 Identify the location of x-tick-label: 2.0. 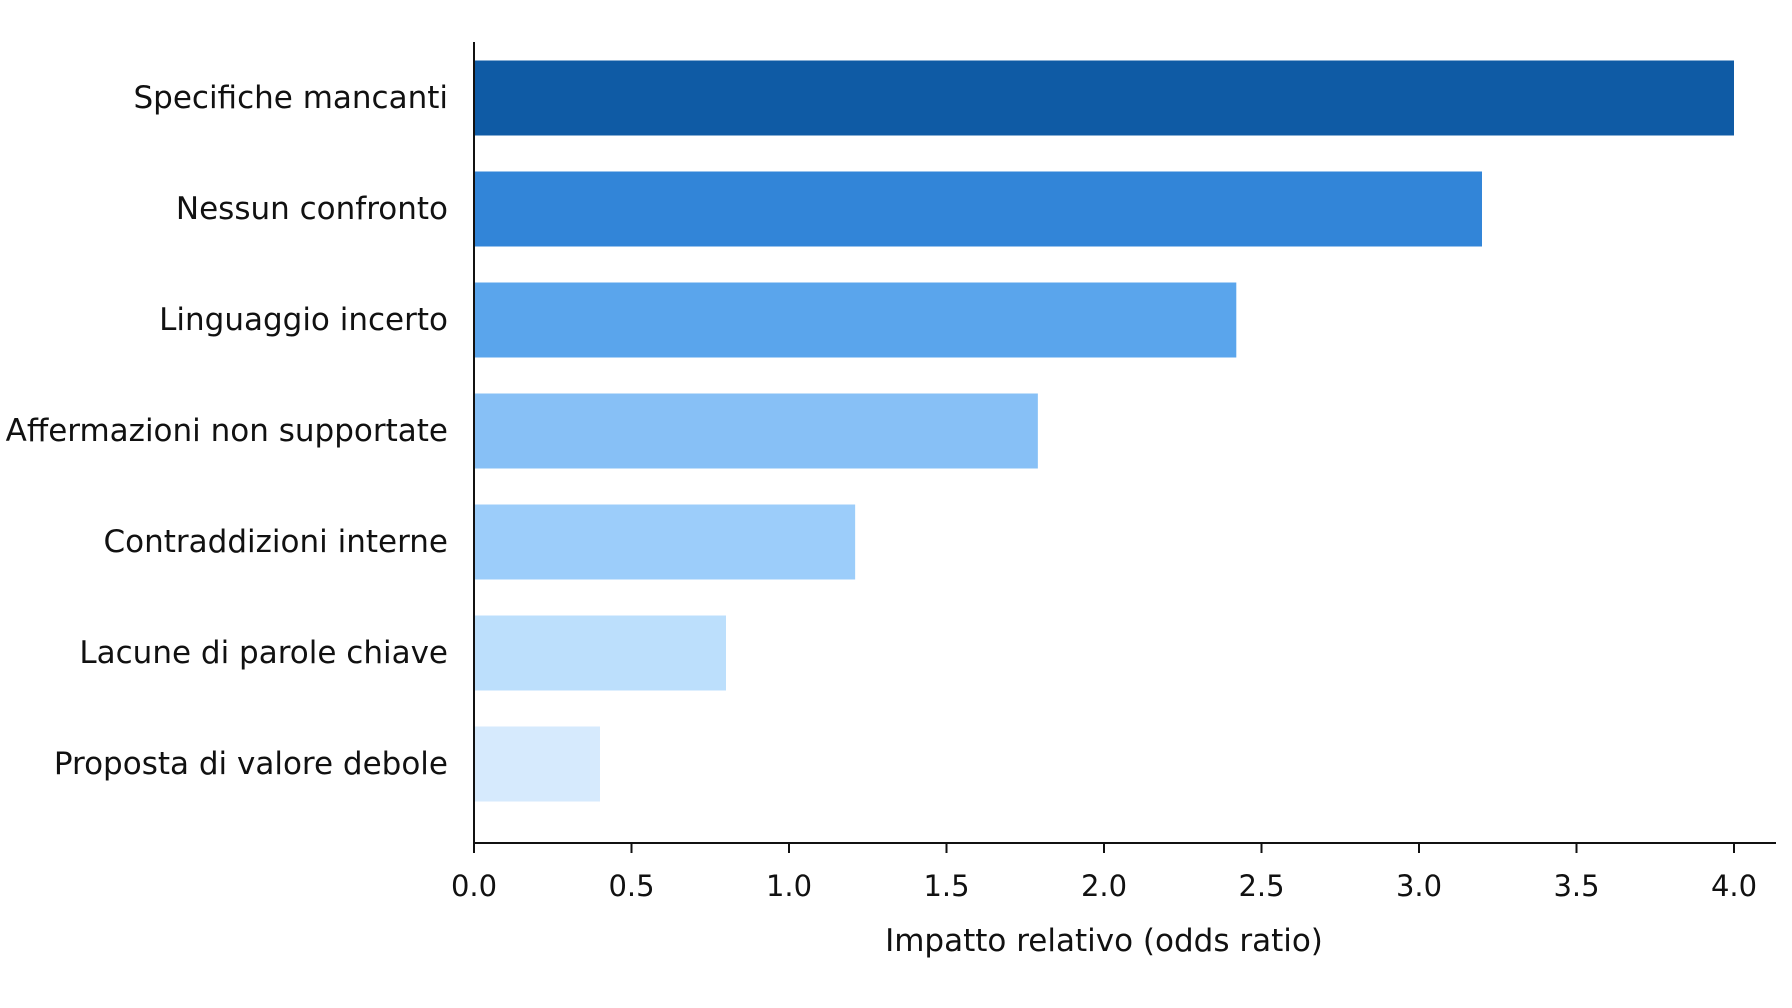
(1104, 886).